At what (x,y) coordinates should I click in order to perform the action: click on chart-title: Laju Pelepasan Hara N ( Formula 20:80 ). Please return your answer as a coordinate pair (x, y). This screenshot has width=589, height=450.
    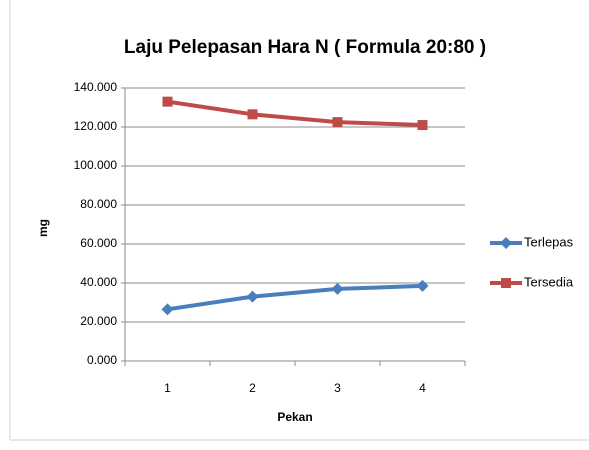
    Looking at the image, I should click on (305, 47).